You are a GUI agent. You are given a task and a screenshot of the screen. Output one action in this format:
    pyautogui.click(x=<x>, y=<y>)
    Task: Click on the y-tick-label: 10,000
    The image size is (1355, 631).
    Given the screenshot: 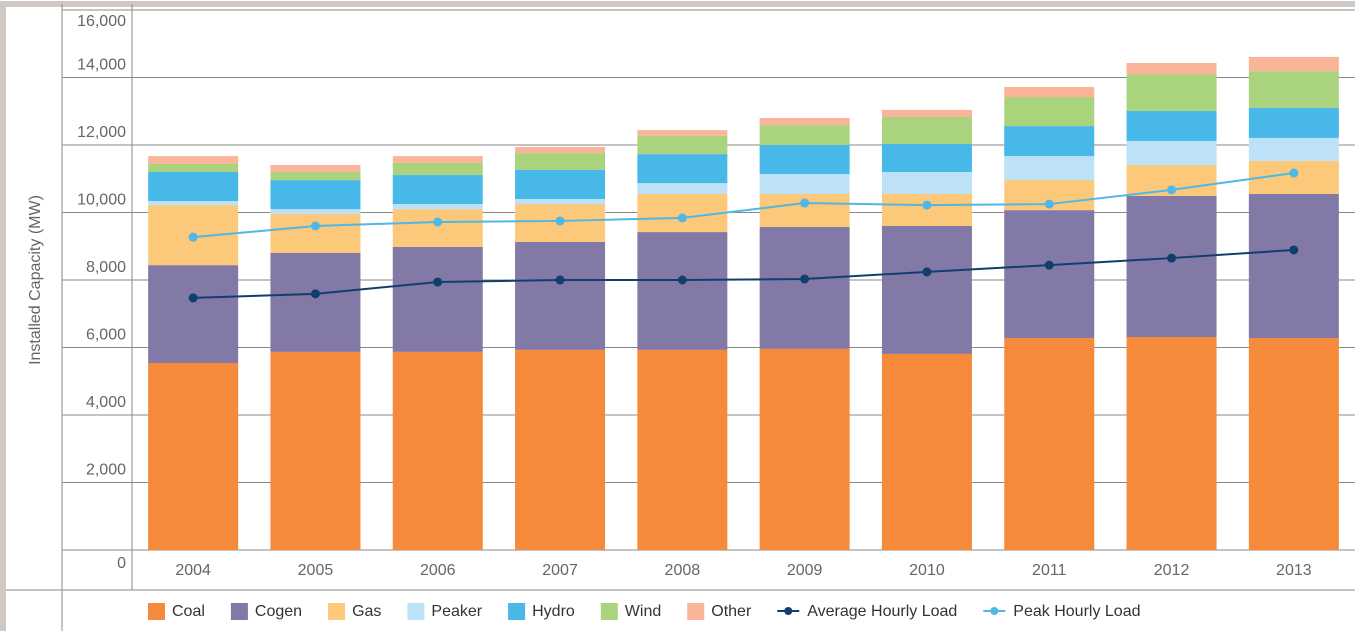 What is the action you would take?
    pyautogui.click(x=101, y=200)
    